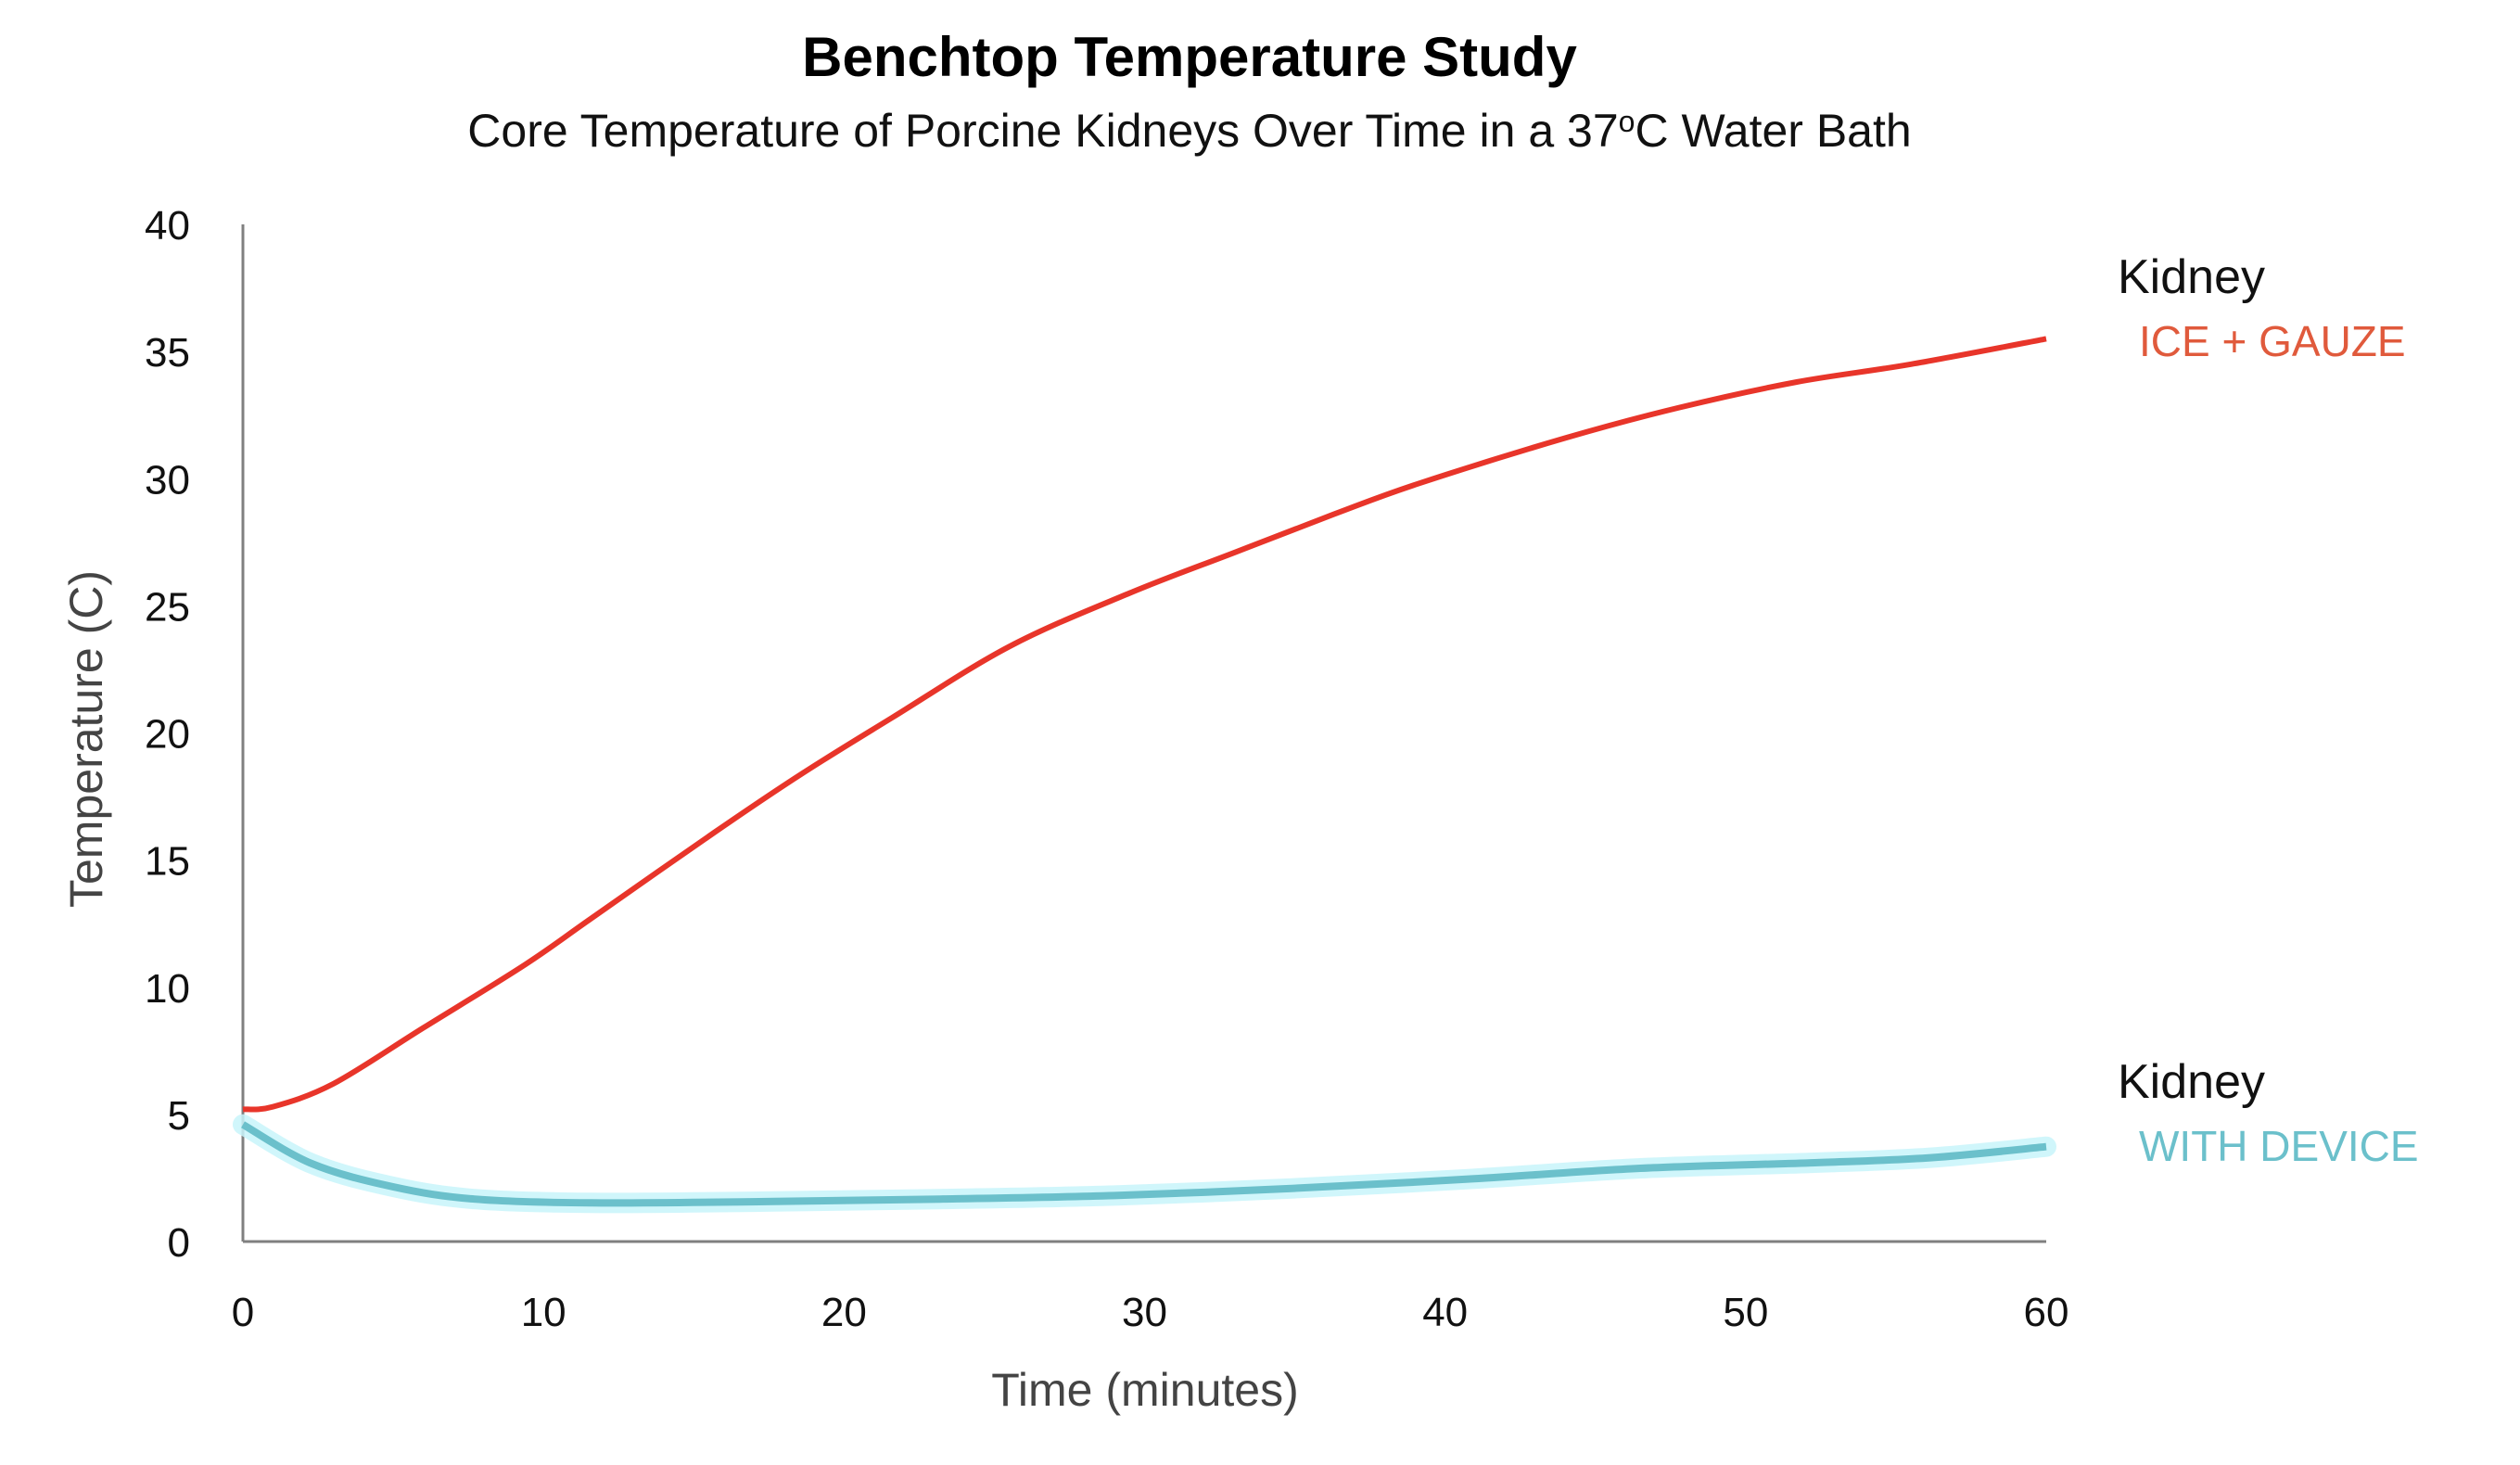 This screenshot has width=2520, height=1465. I want to click on x-tick-labels: 0 10 20 30 40 50 60, so click(1150, 1312).